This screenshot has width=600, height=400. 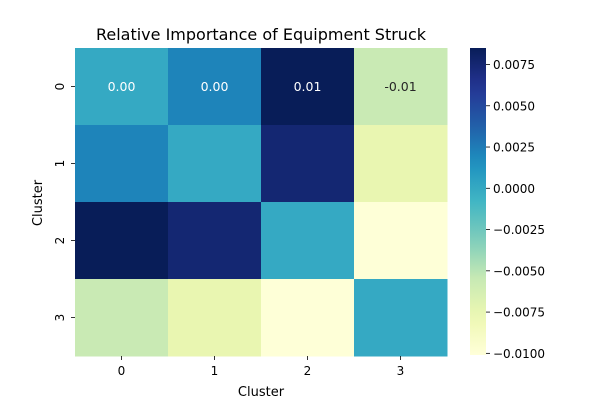 I want to click on x-tick-label: 2, so click(x=308, y=371).